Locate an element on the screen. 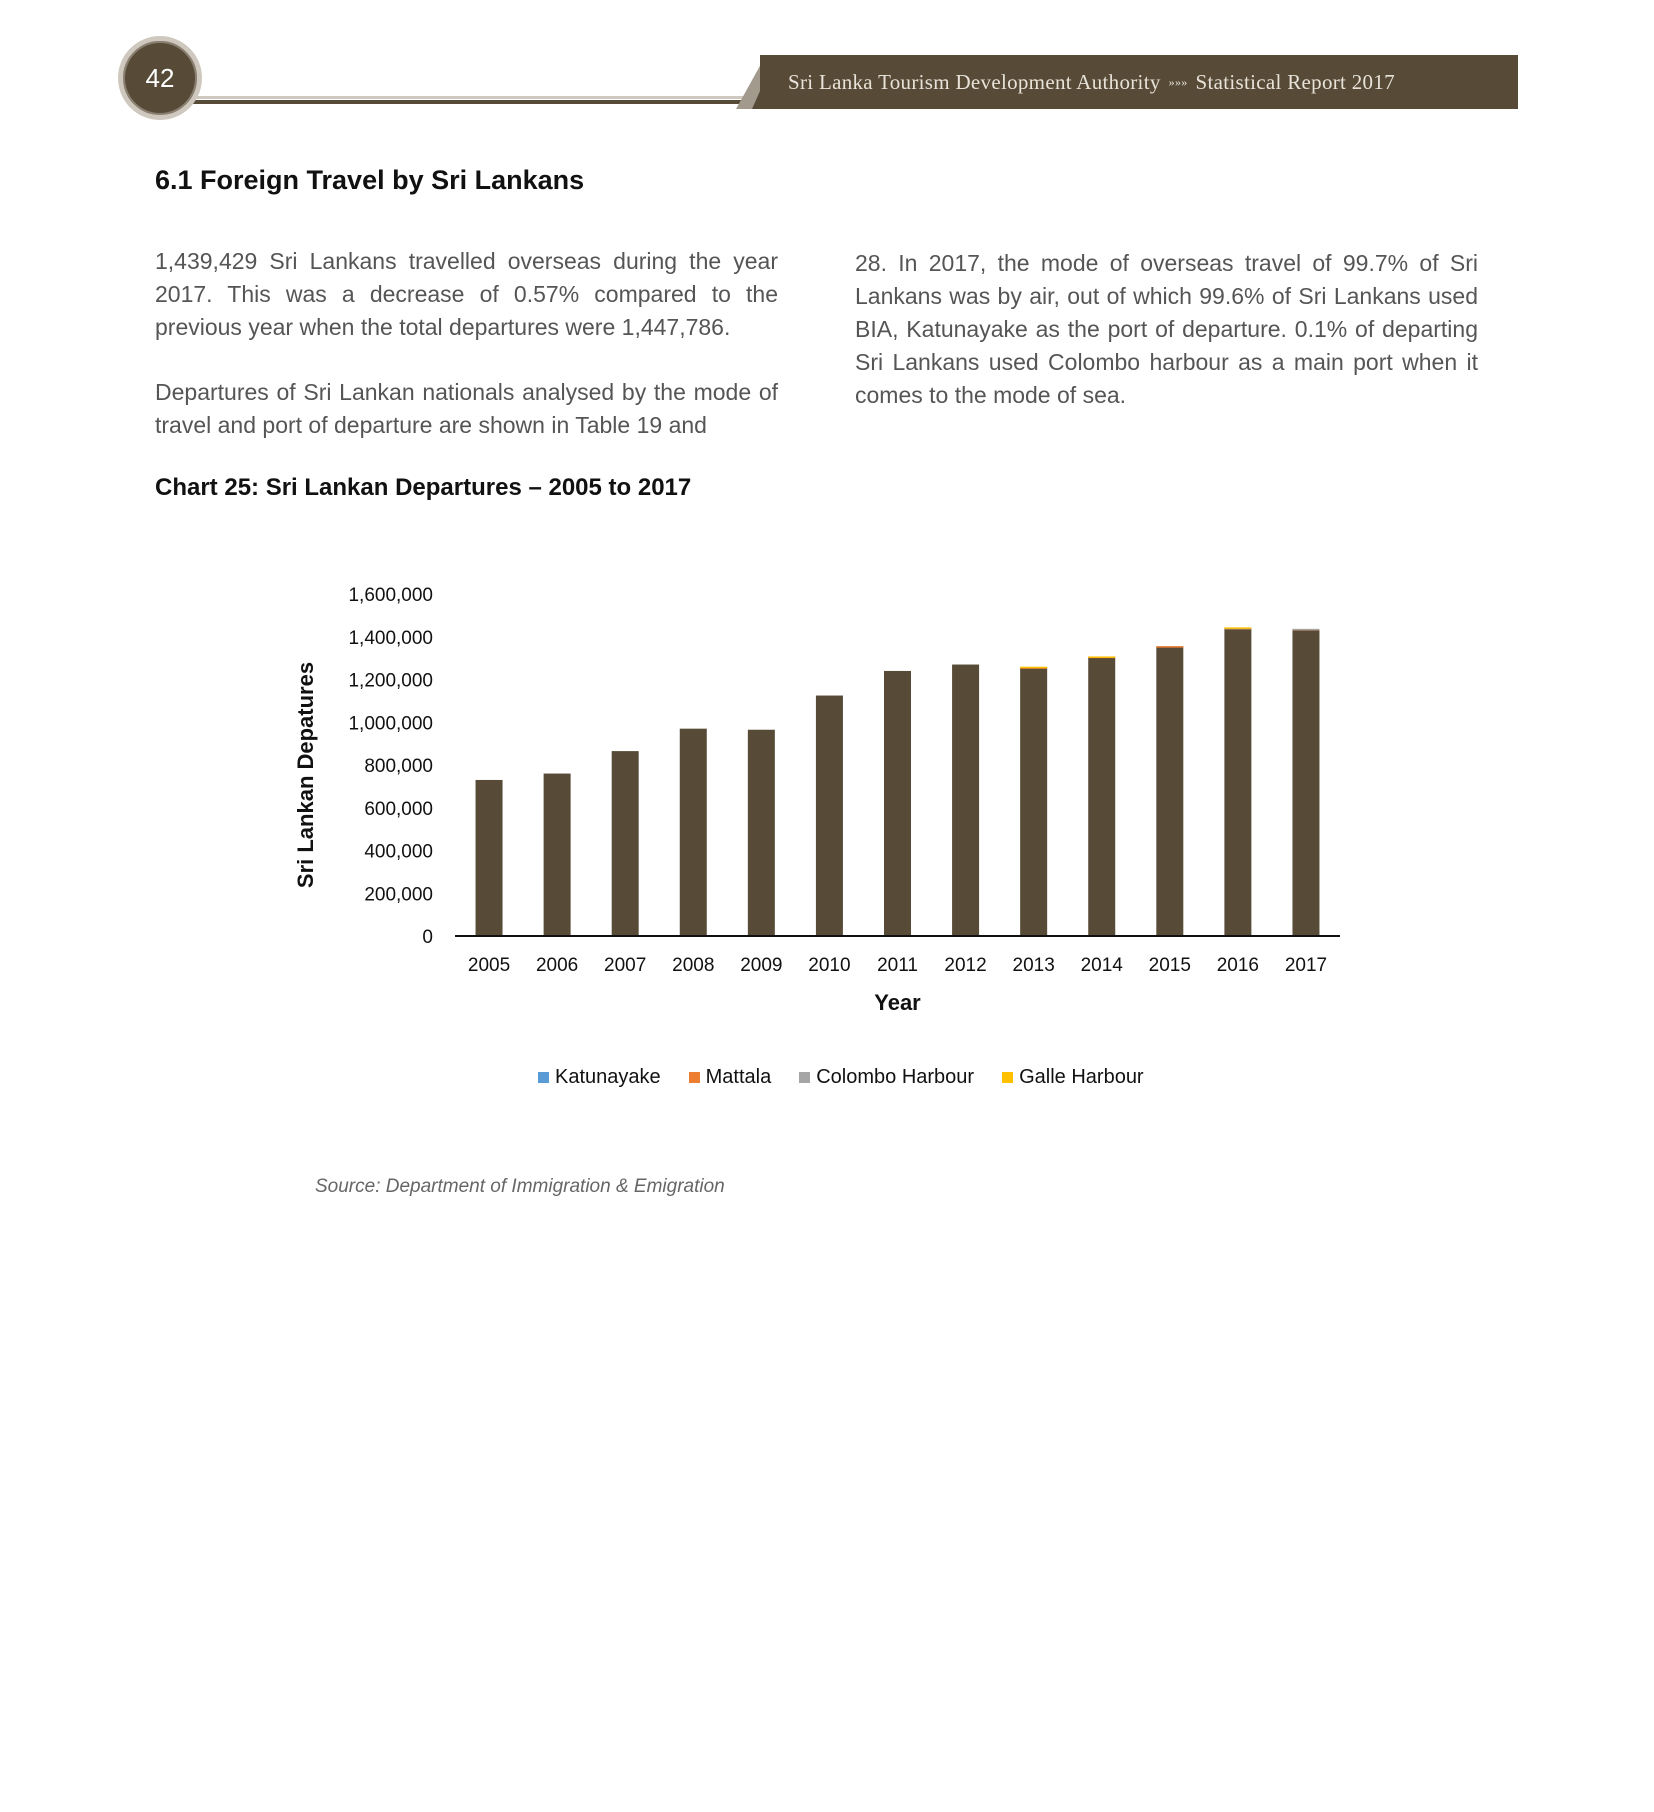  bar-katunayake-2006 is located at coordinates (557, 854).